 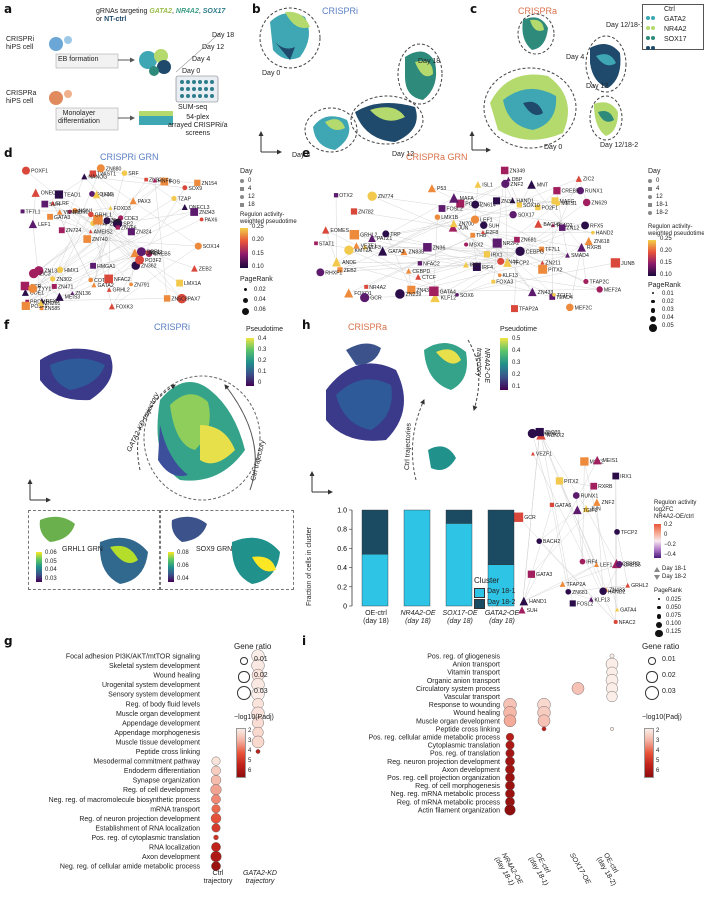 I want to click on d-node-label-45: ZN585, so click(x=53, y=309).